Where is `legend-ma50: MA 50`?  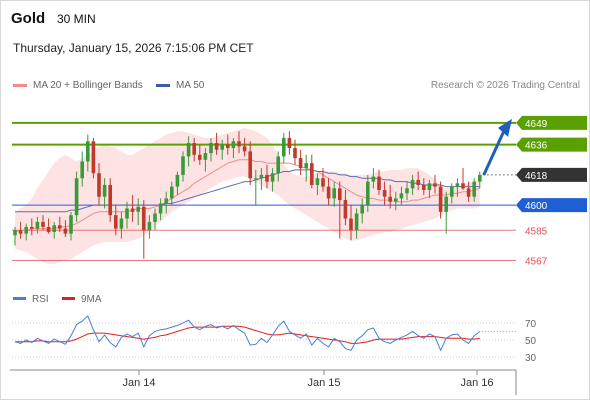
legend-ma50: MA 50 is located at coordinates (180, 85).